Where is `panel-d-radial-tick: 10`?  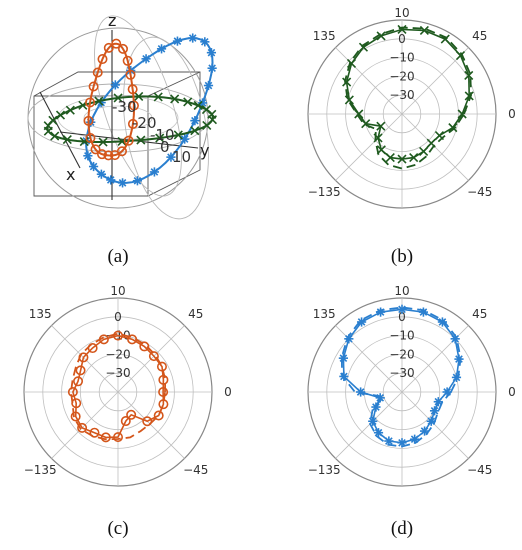
panel-d-radial-tick: 10 is located at coordinates (401, 291).